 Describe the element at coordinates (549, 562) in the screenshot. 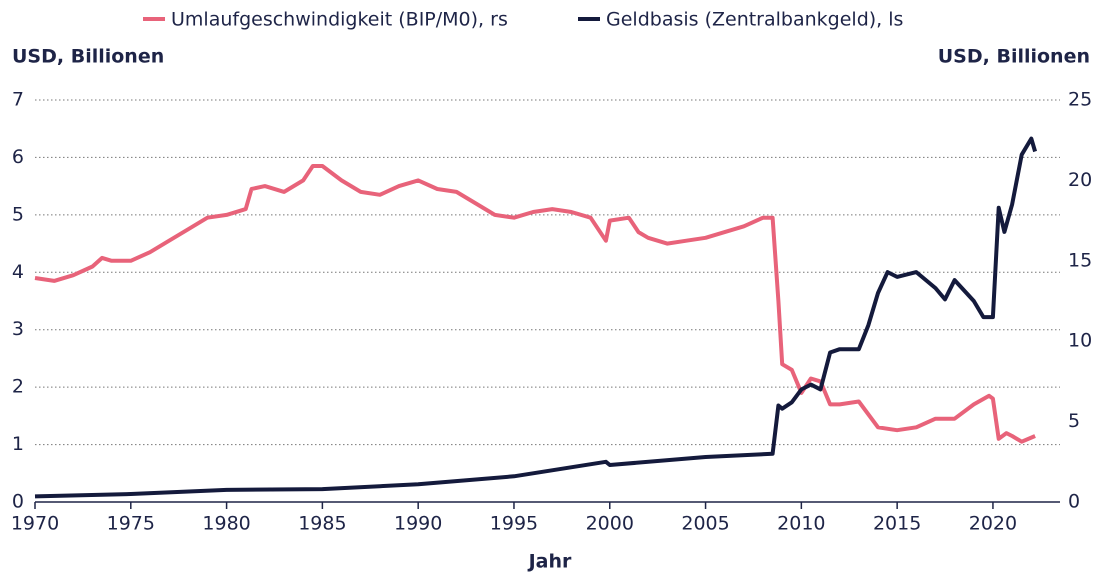

I see `x-axis-label: Jahr` at that location.